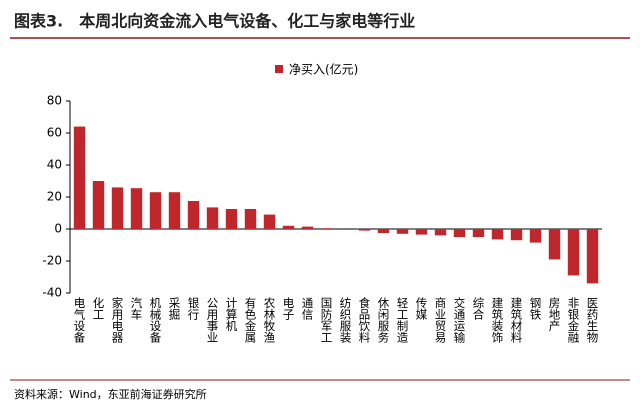 This screenshot has height=417, width=640. I want to click on x-tick-label: 纺织服装, so click(346, 320).